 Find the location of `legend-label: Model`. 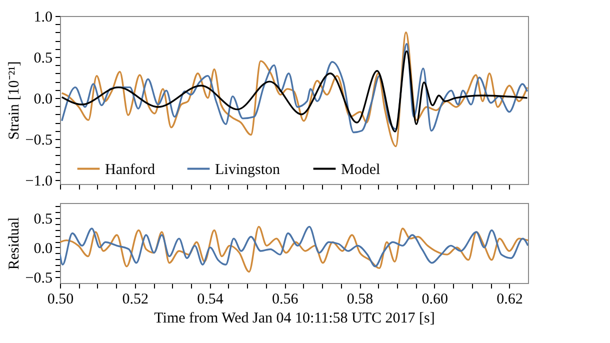

legend-label: Model is located at coordinates (360, 170).